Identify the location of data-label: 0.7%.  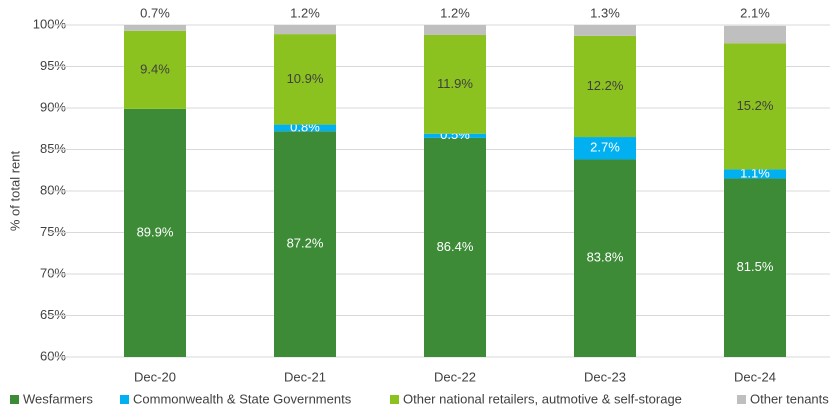
(155, 12).